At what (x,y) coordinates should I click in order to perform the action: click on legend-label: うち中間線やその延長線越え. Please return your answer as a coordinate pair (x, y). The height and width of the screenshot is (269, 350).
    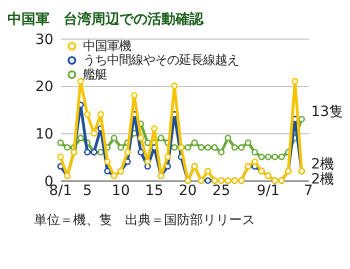
    Looking at the image, I should click on (161, 60).